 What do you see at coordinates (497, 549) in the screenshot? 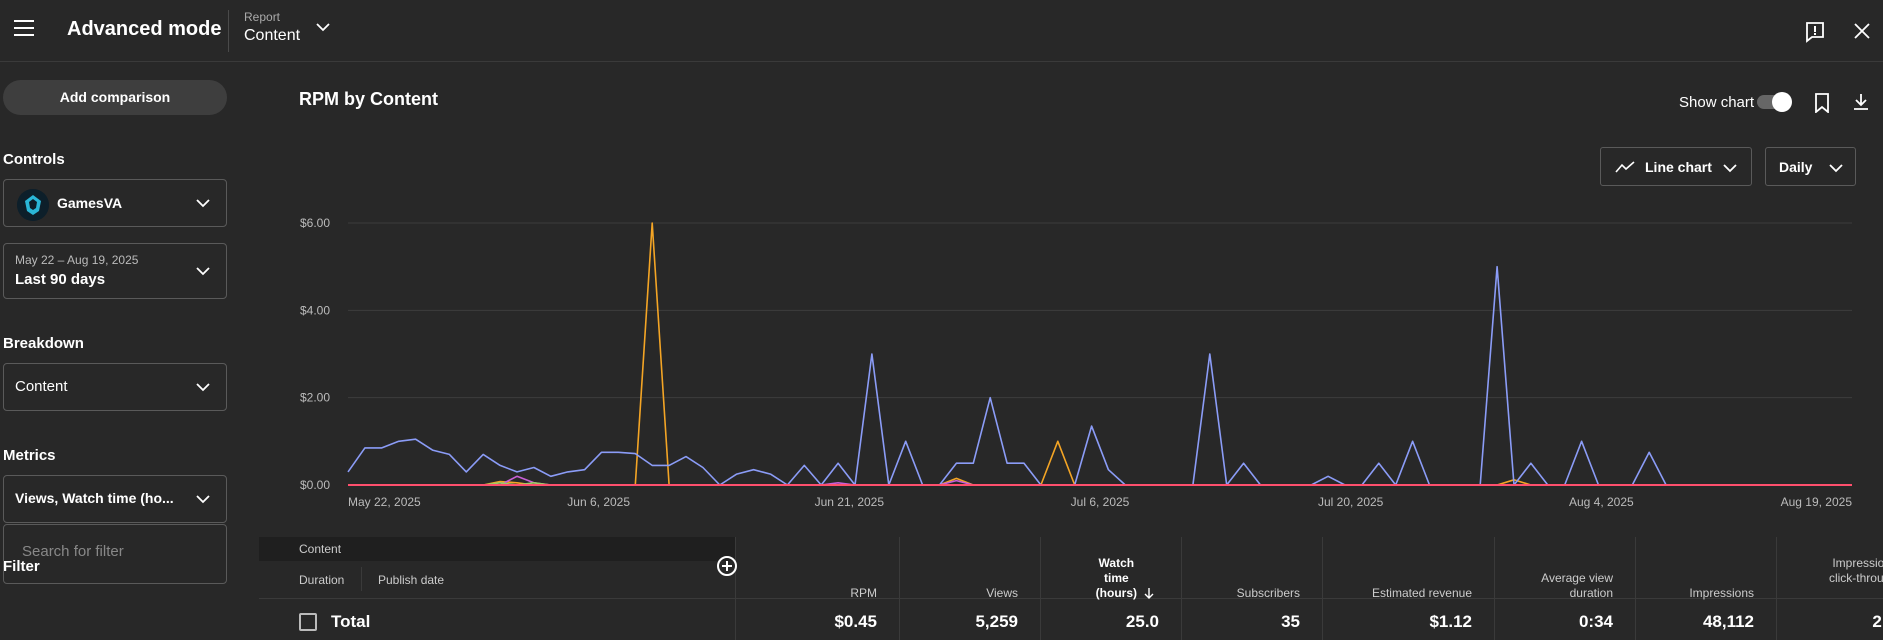
I see `content-header-bg` at bounding box center [497, 549].